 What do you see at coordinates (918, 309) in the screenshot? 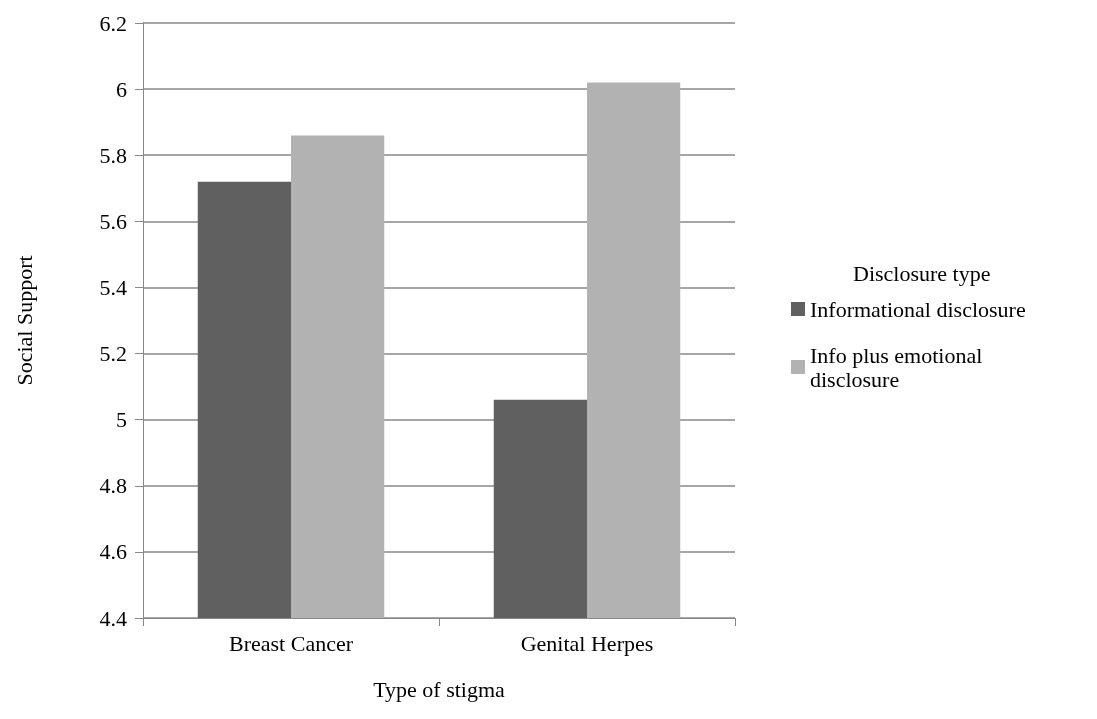
I see `legend-label: Informational disclosure` at bounding box center [918, 309].